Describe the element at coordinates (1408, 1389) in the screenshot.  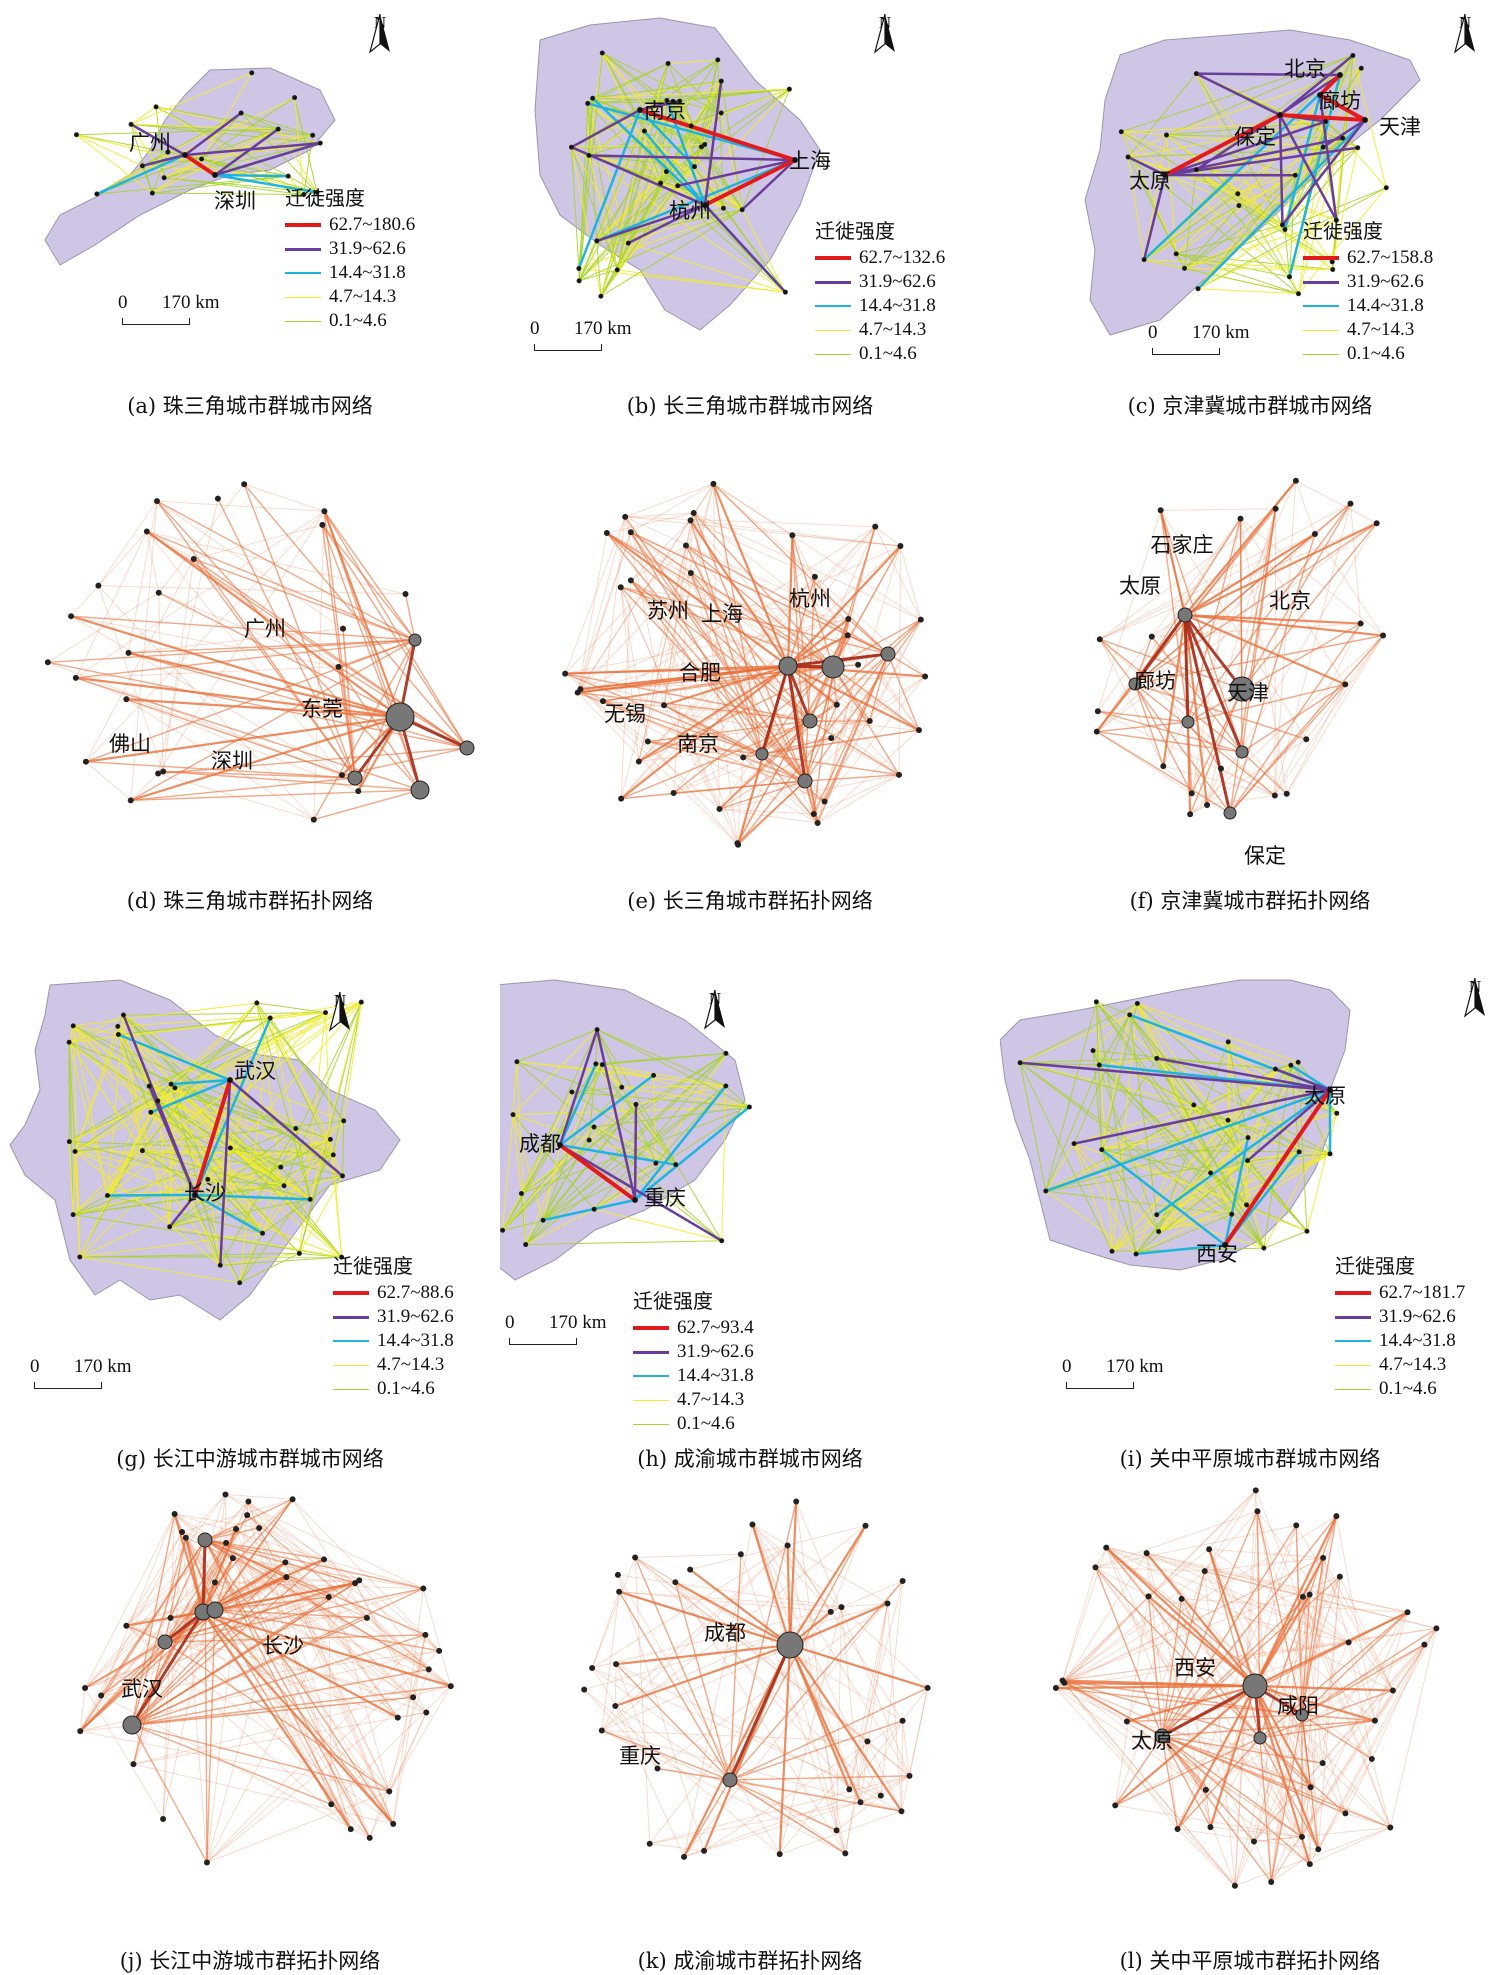
I see `legend-range: 0.1~4.6` at that location.